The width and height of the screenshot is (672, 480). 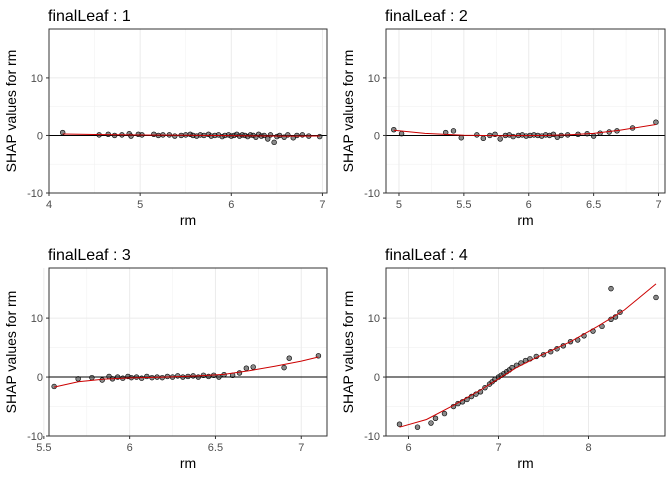 What do you see at coordinates (426, 255) in the screenshot?
I see `panel-title: finalLeaf : 4` at bounding box center [426, 255].